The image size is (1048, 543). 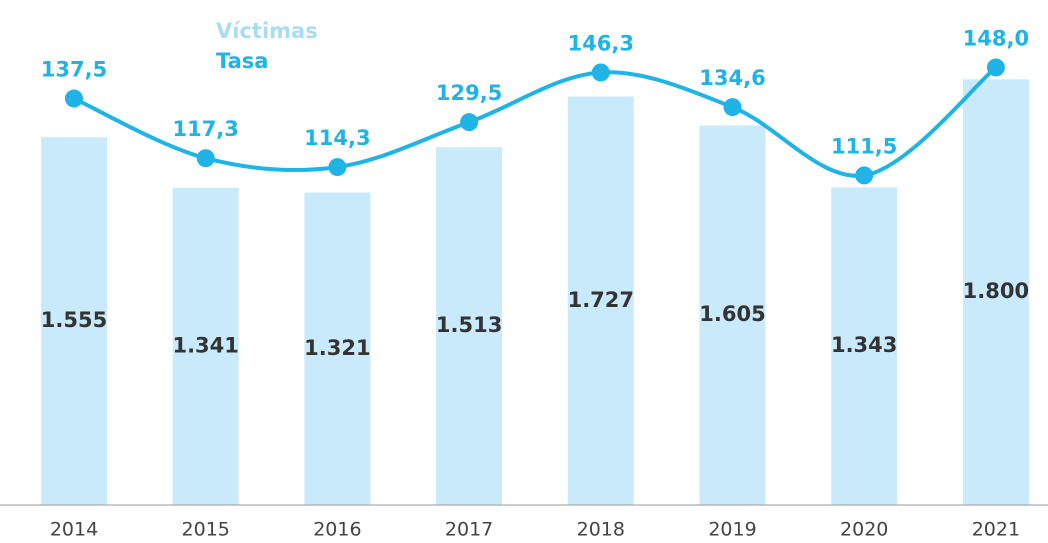 I want to click on x-tick-label: 2017, so click(x=469, y=530).